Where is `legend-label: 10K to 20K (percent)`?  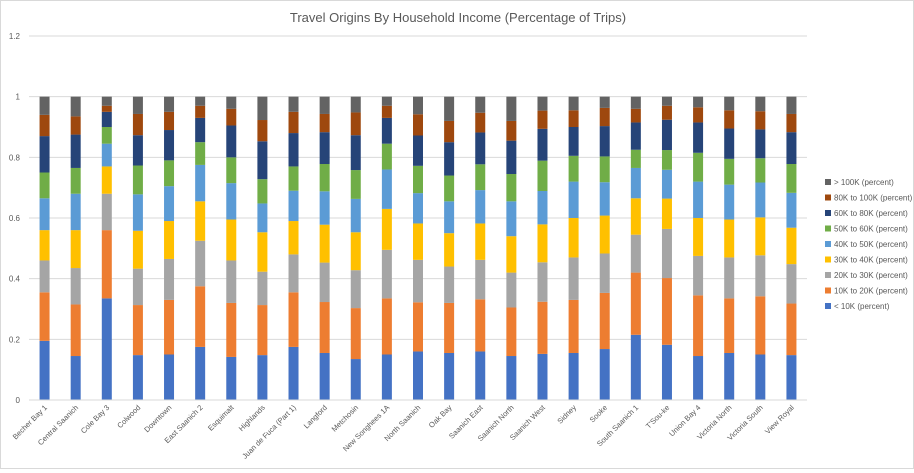
legend-label: 10K to 20K (percent) is located at coordinates (871, 291).